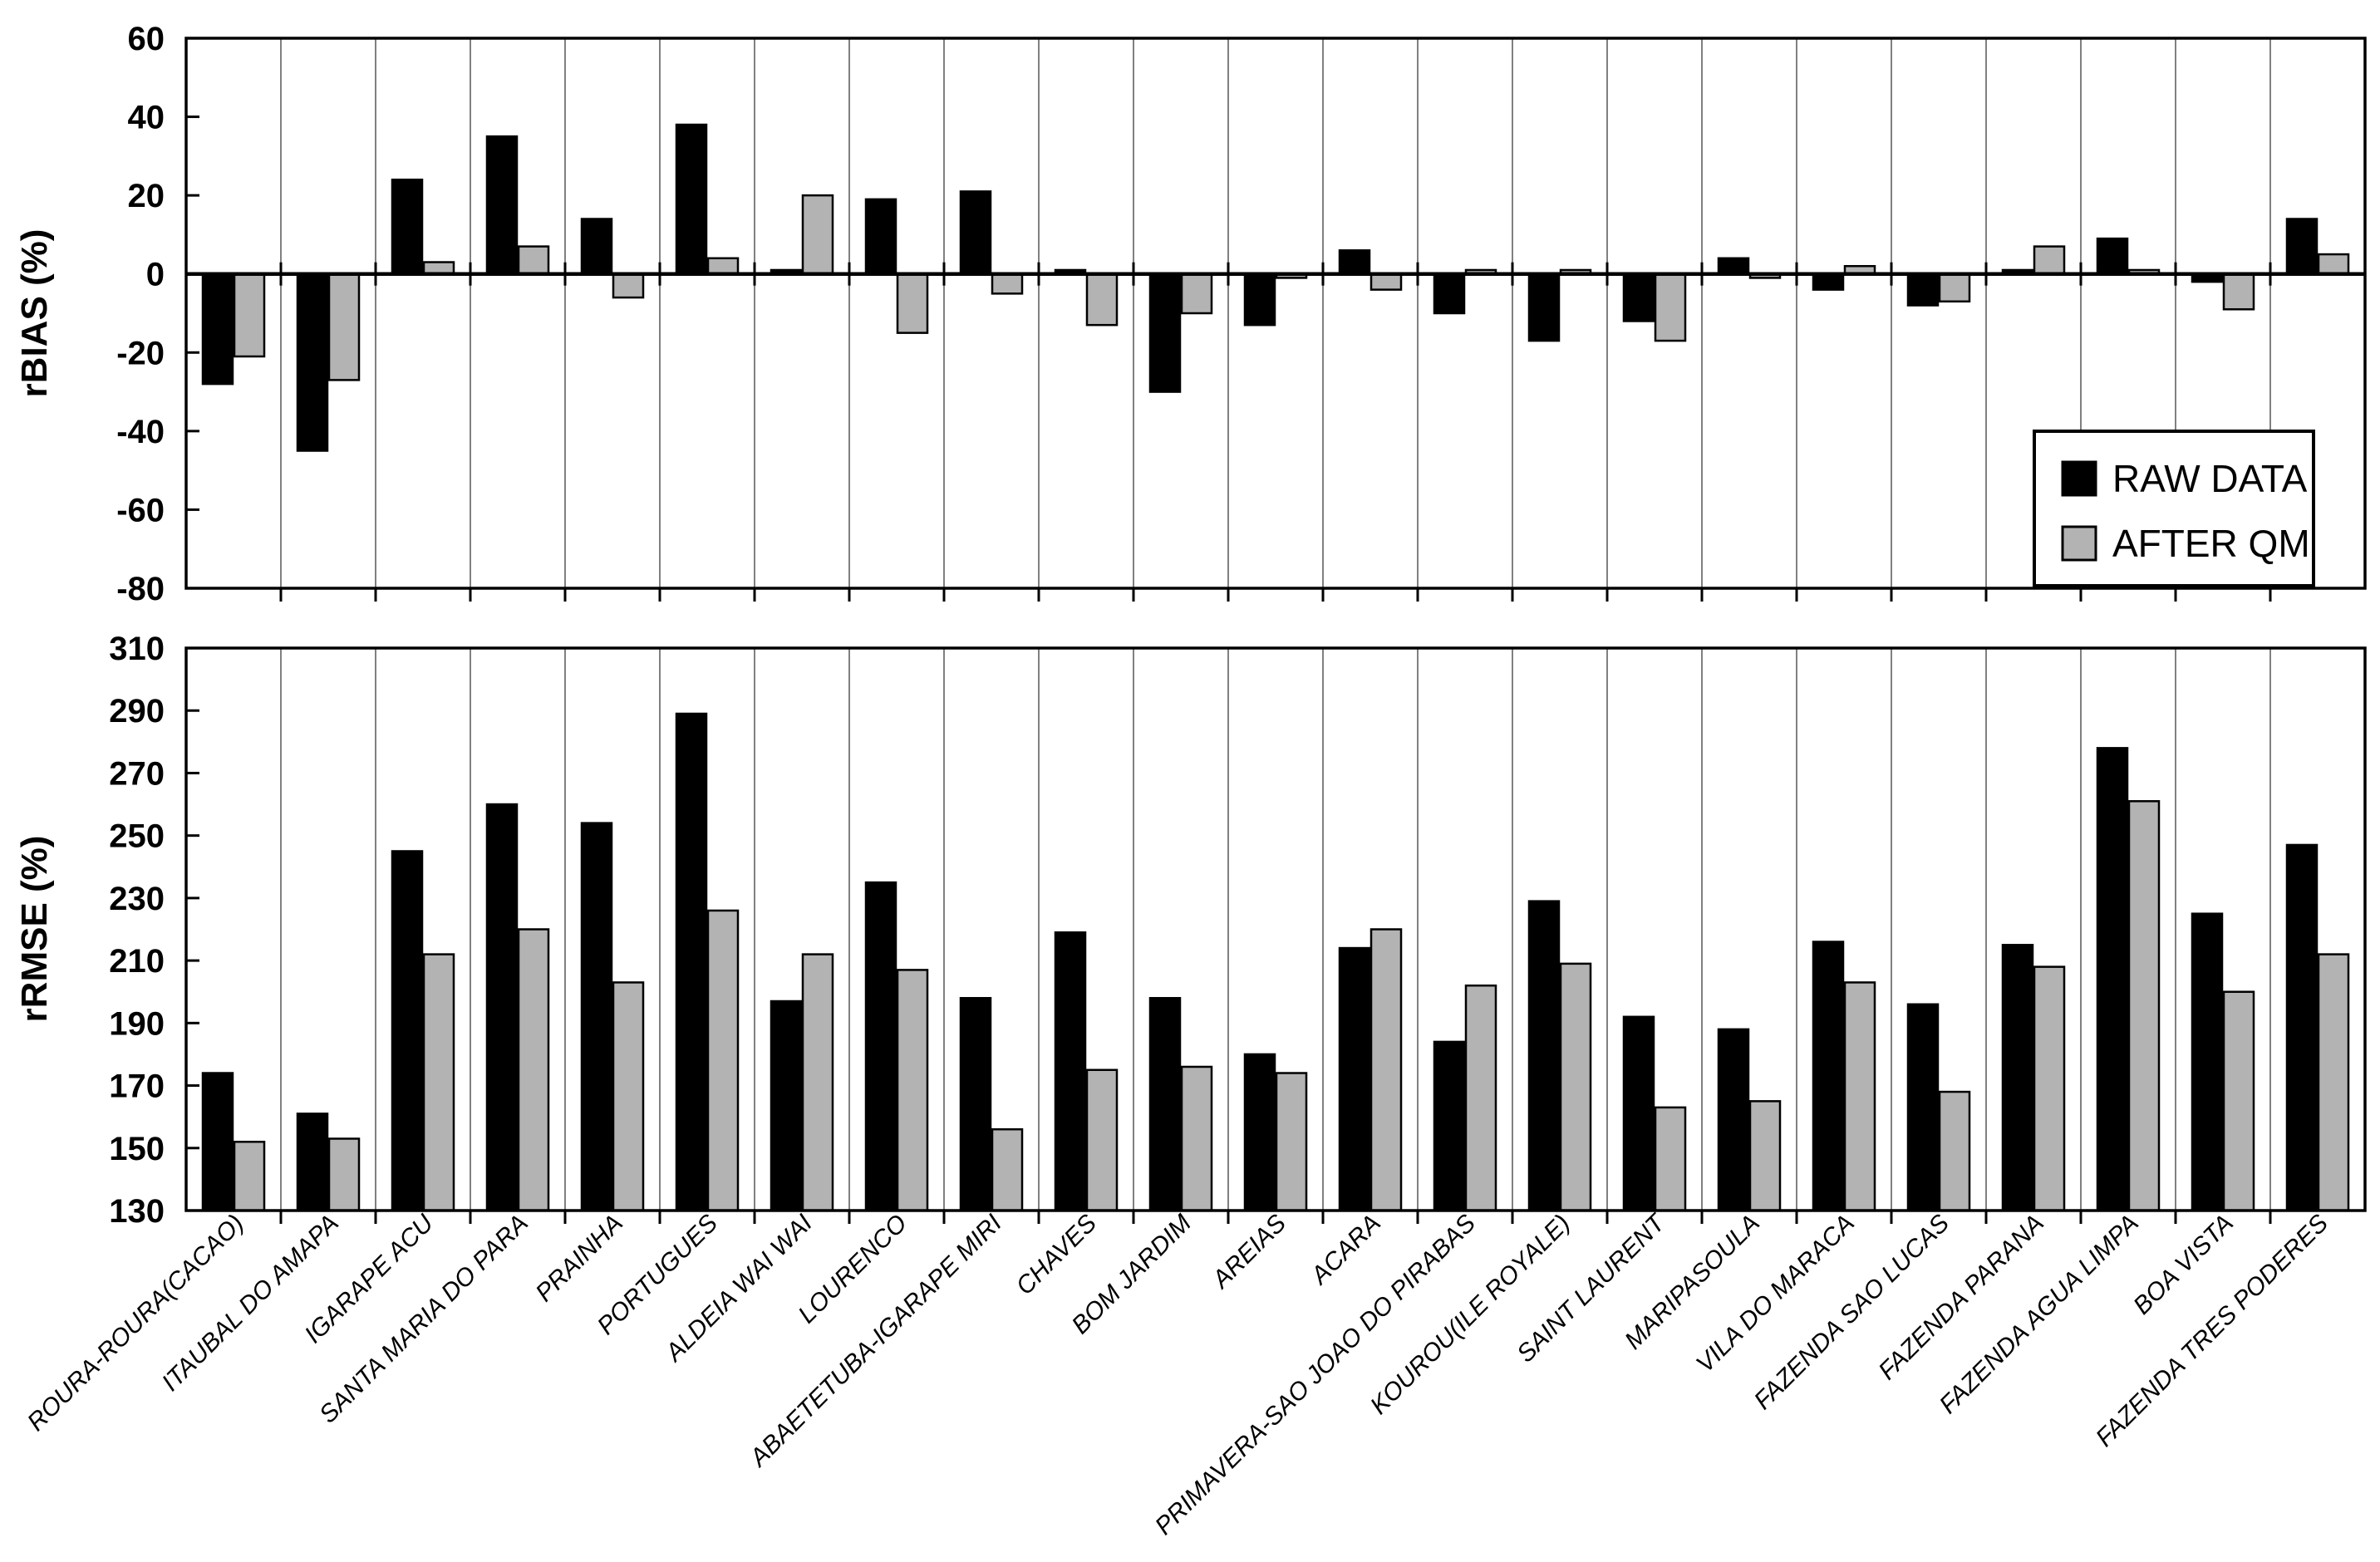 Image resolution: width=2380 pixels, height=1562 pixels. What do you see at coordinates (155, 275) in the screenshot?
I see `y-axis-tick-label: 0` at bounding box center [155, 275].